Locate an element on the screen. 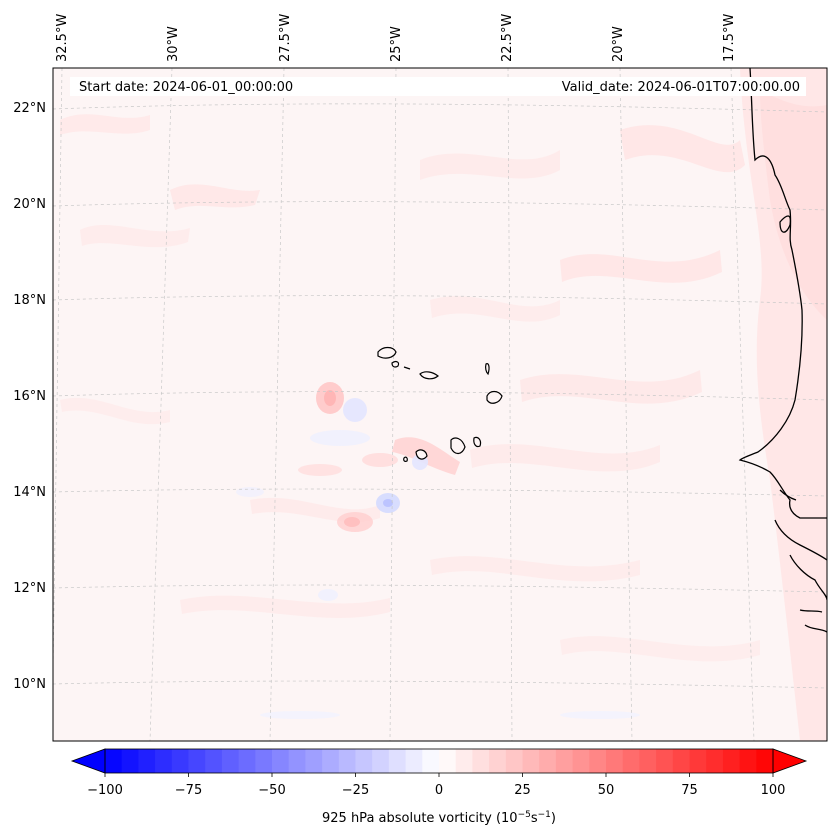  colorbar-ticks: −100 −75 −50 −25 0 25 50 75 100 is located at coordinates (436, 785).